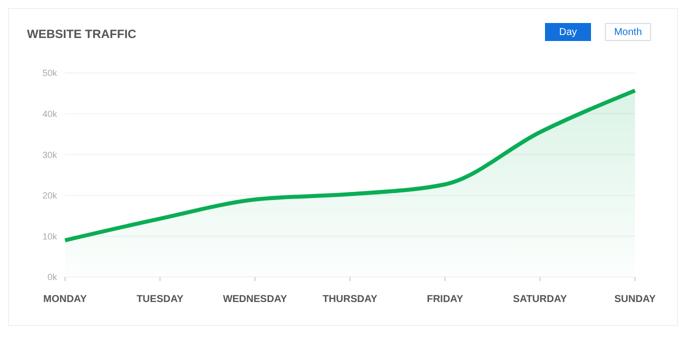 The width and height of the screenshot is (691, 339). What do you see at coordinates (81, 34) in the screenshot?
I see `chart-title: WEBSITE TRAFFIC` at bounding box center [81, 34].